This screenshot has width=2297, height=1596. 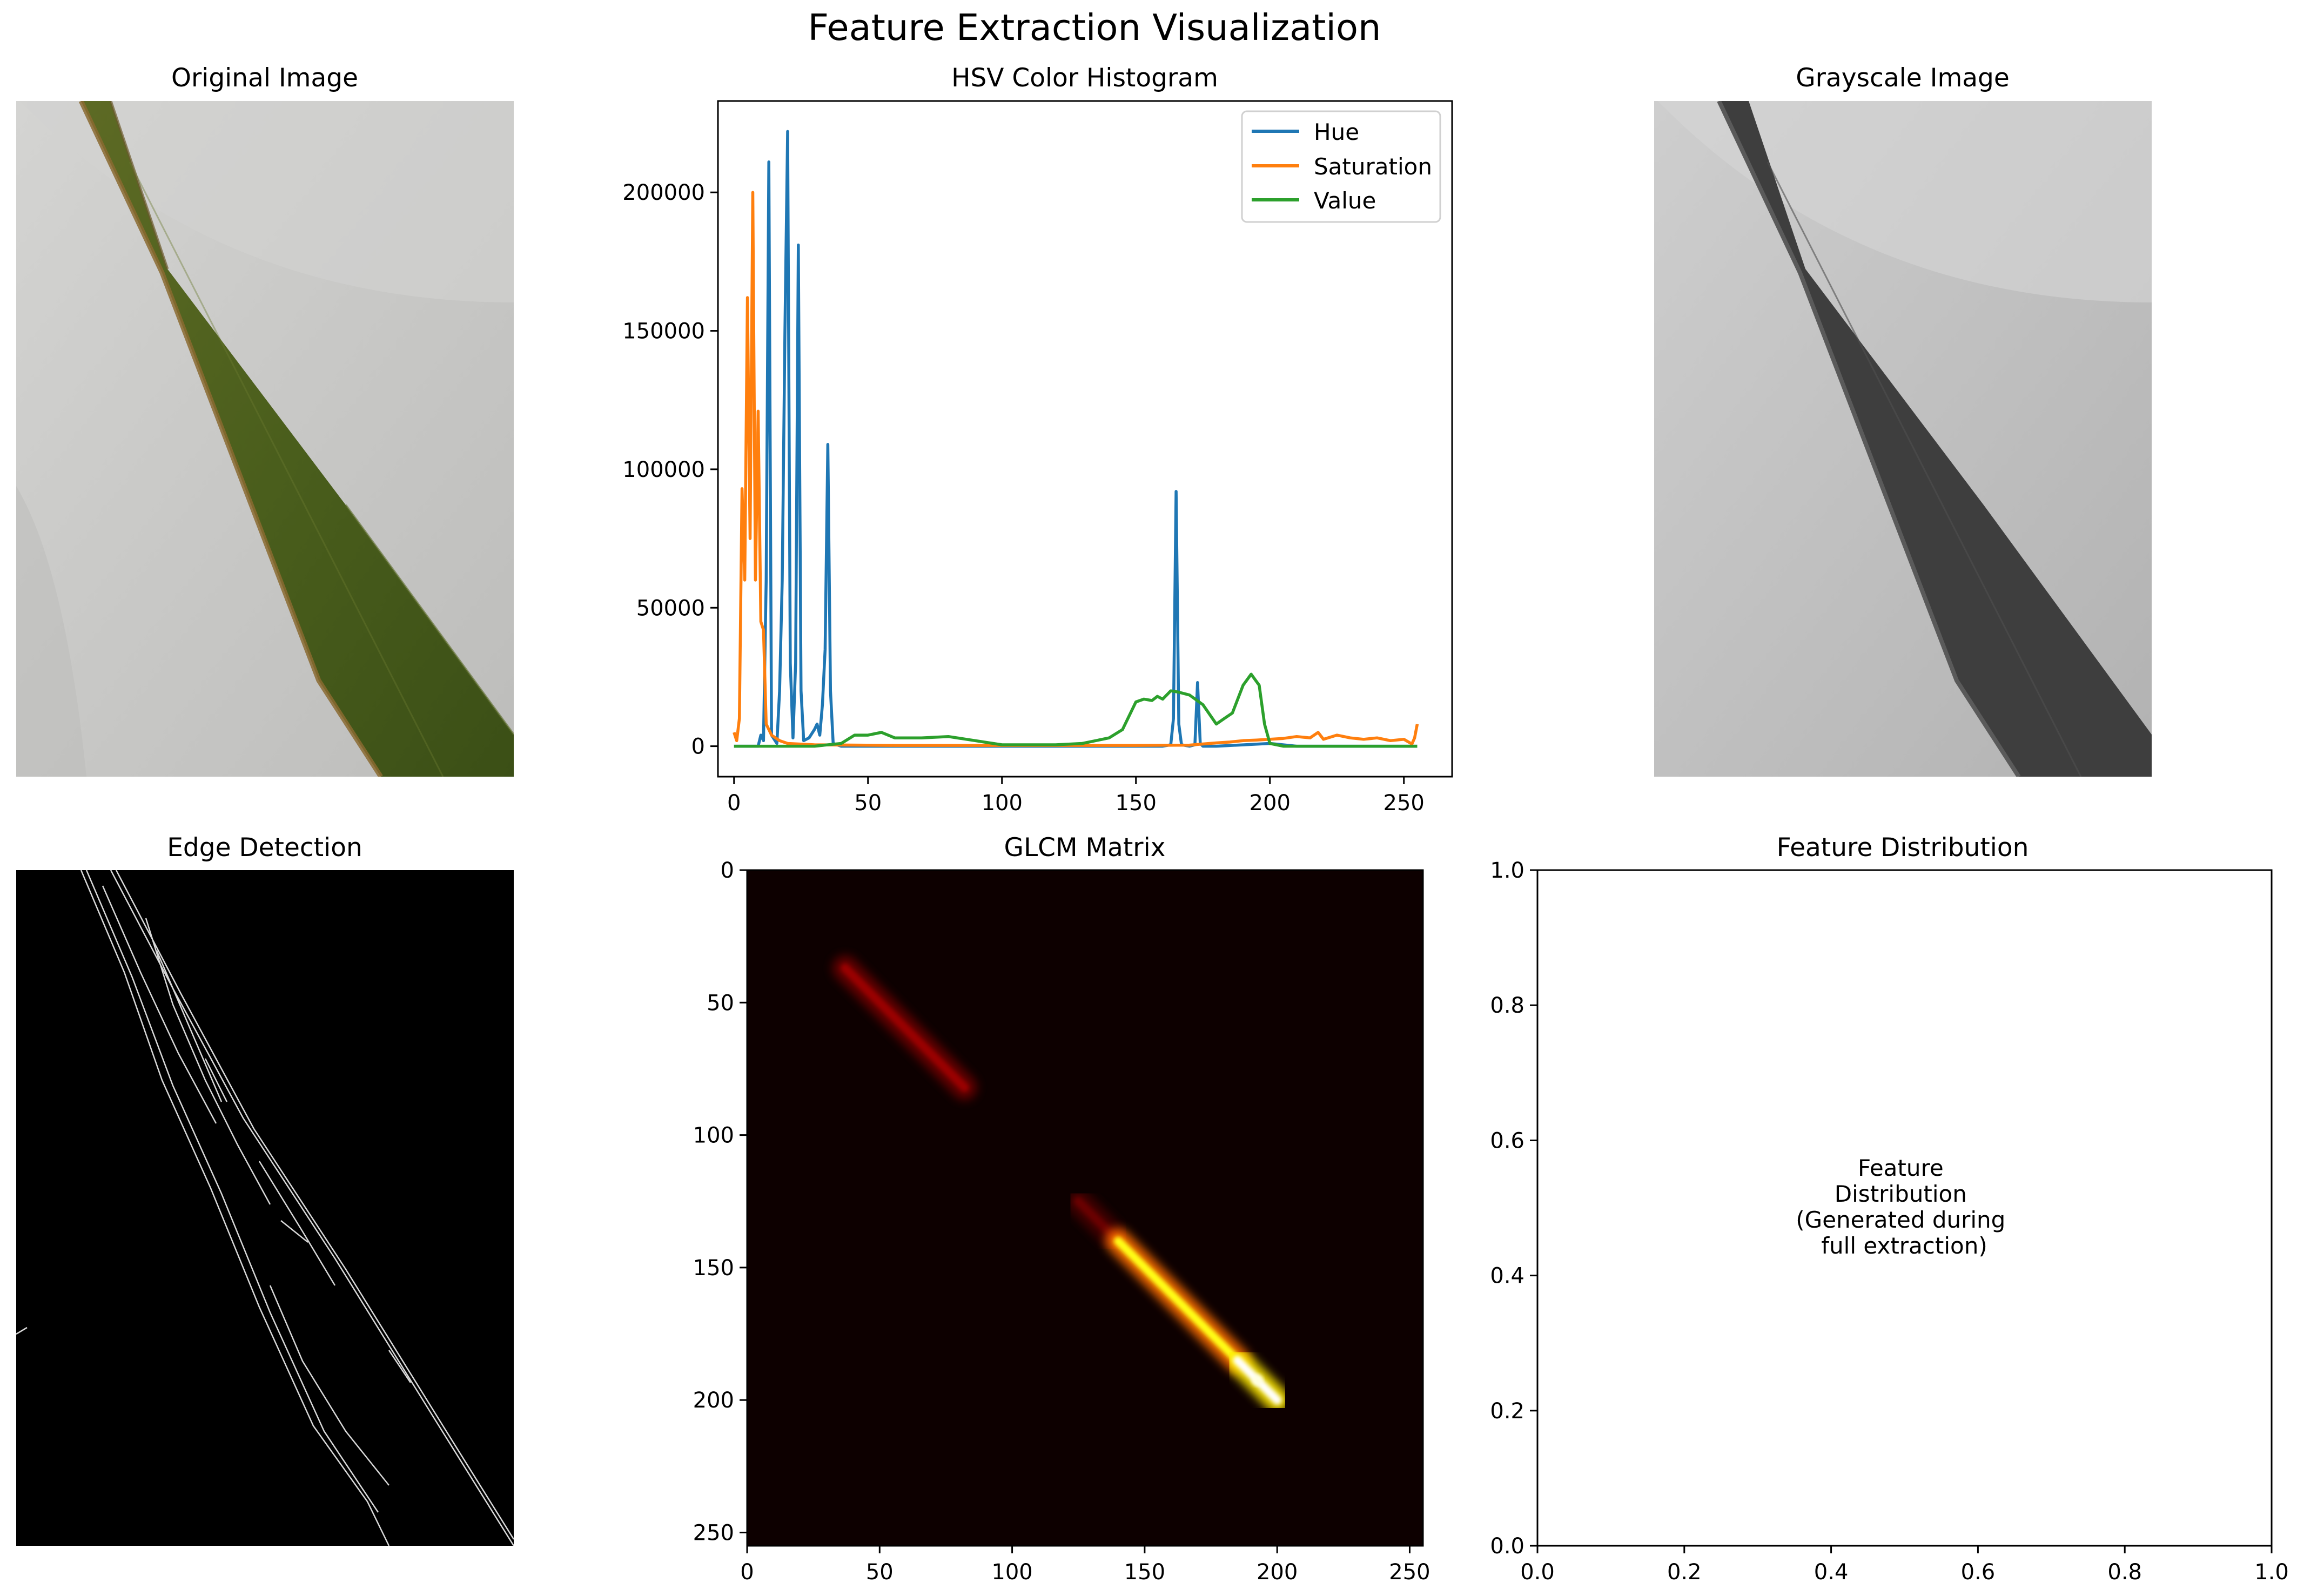 What do you see at coordinates (2271, 1572) in the screenshot?
I see `x-tick-label: 1.0` at bounding box center [2271, 1572].